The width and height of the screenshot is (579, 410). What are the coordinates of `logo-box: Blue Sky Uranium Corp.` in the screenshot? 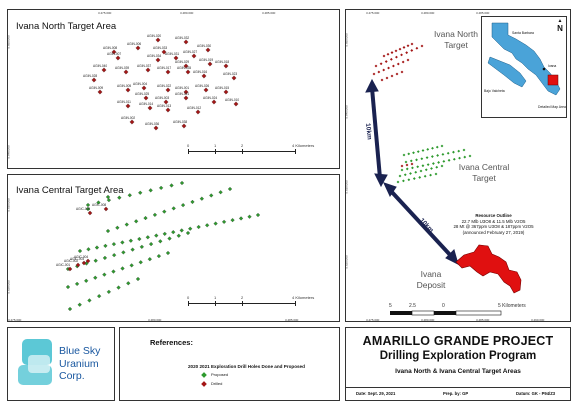 It's located at (61, 364).